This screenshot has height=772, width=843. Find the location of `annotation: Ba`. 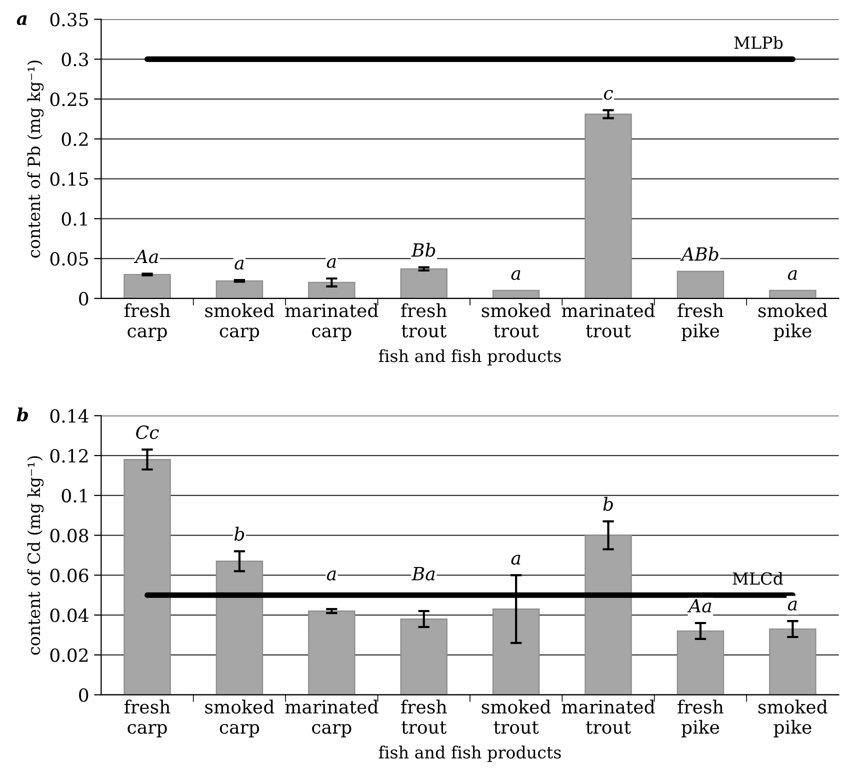

annotation: Ba is located at coordinates (423, 573).